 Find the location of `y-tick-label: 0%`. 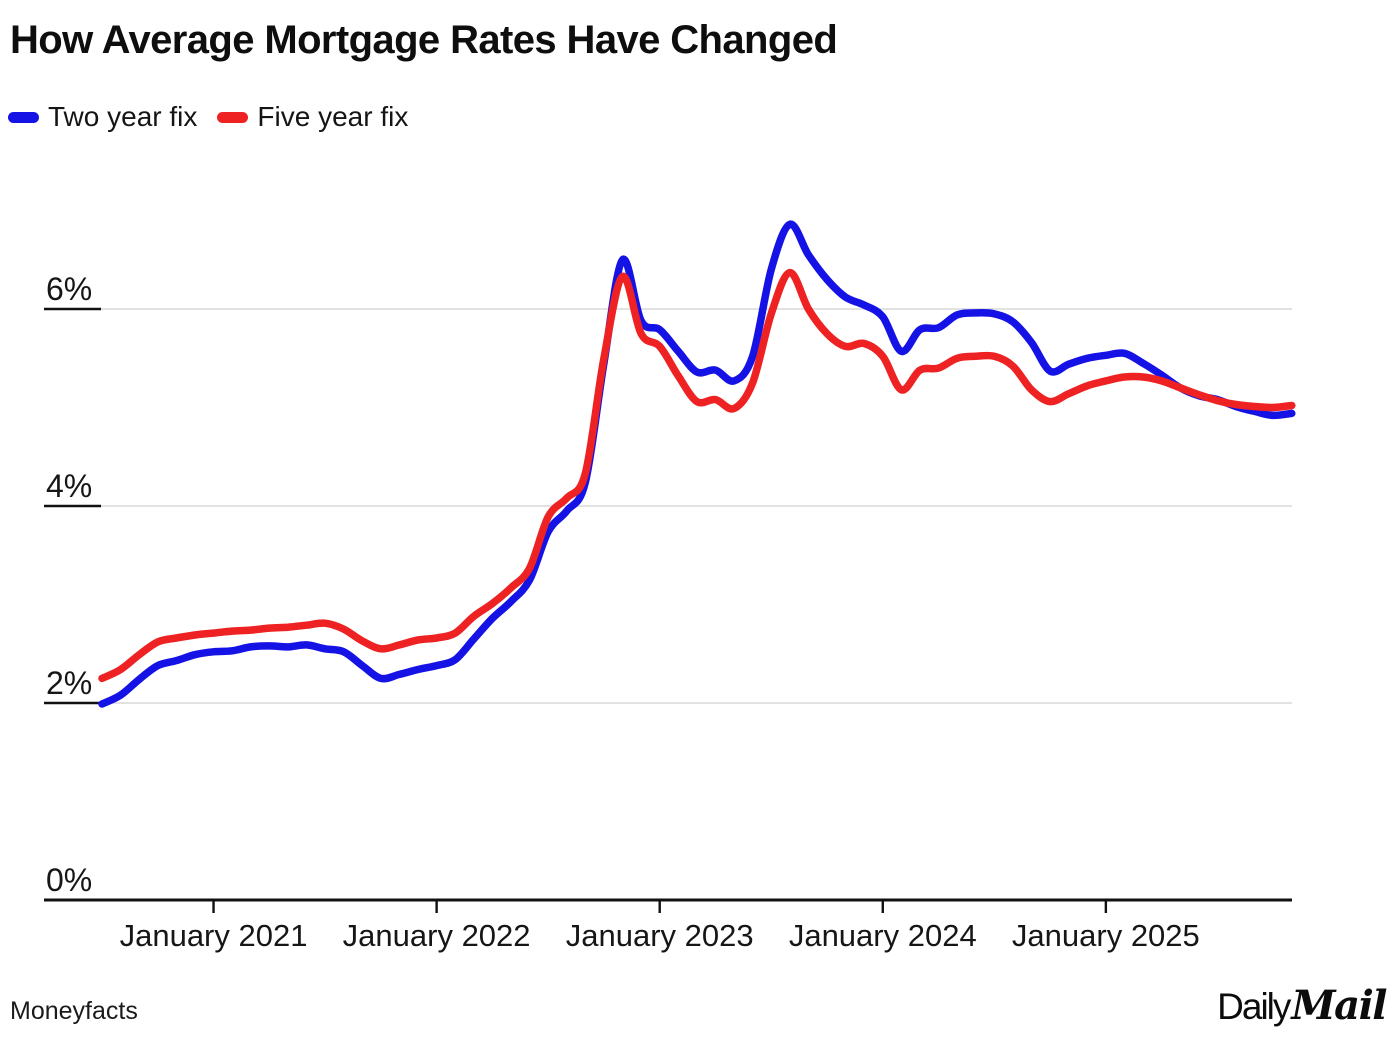

y-tick-label: 0% is located at coordinates (69, 880).